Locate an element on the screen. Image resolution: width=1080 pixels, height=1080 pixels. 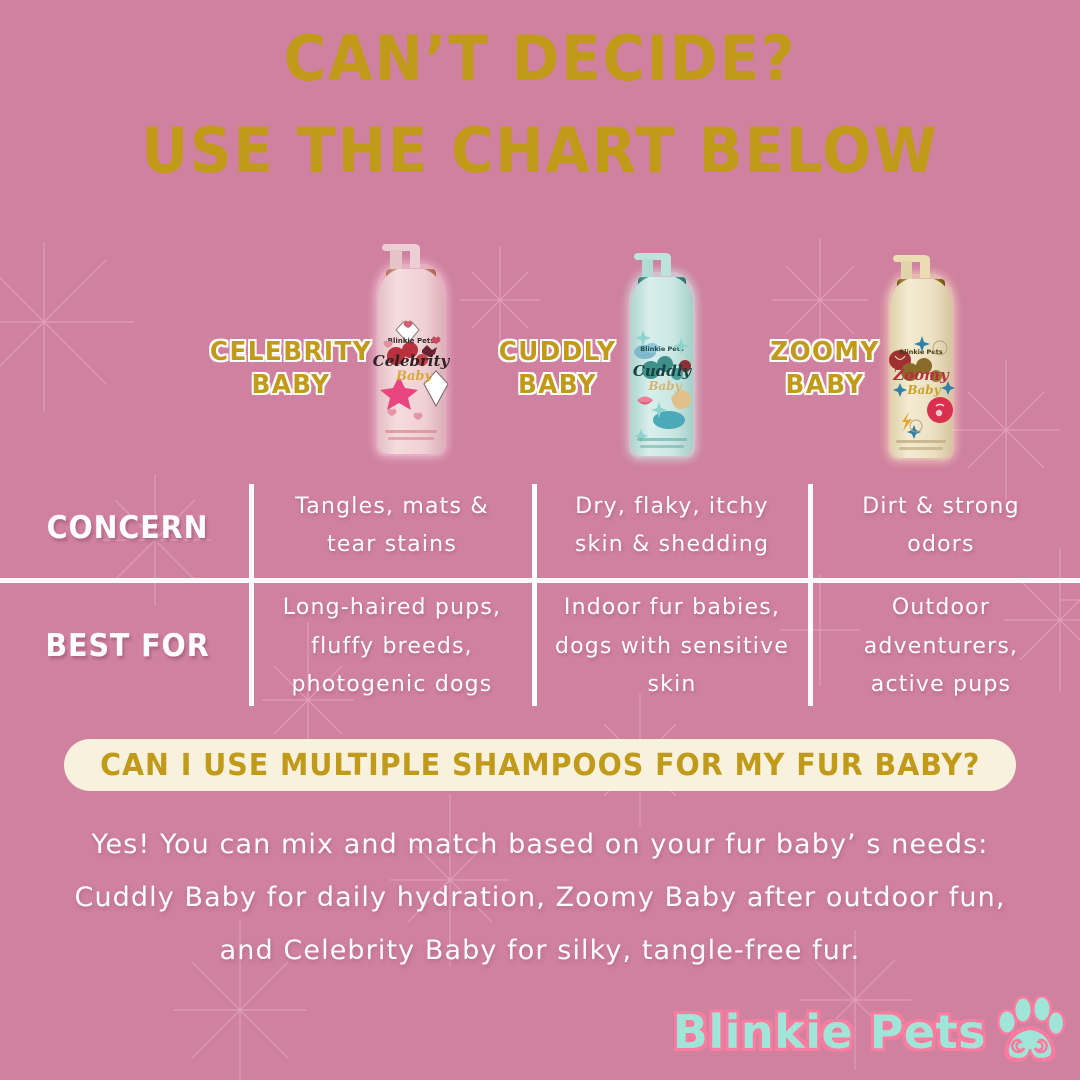
svg-text: Zoomy is located at coordinates (921, 375).